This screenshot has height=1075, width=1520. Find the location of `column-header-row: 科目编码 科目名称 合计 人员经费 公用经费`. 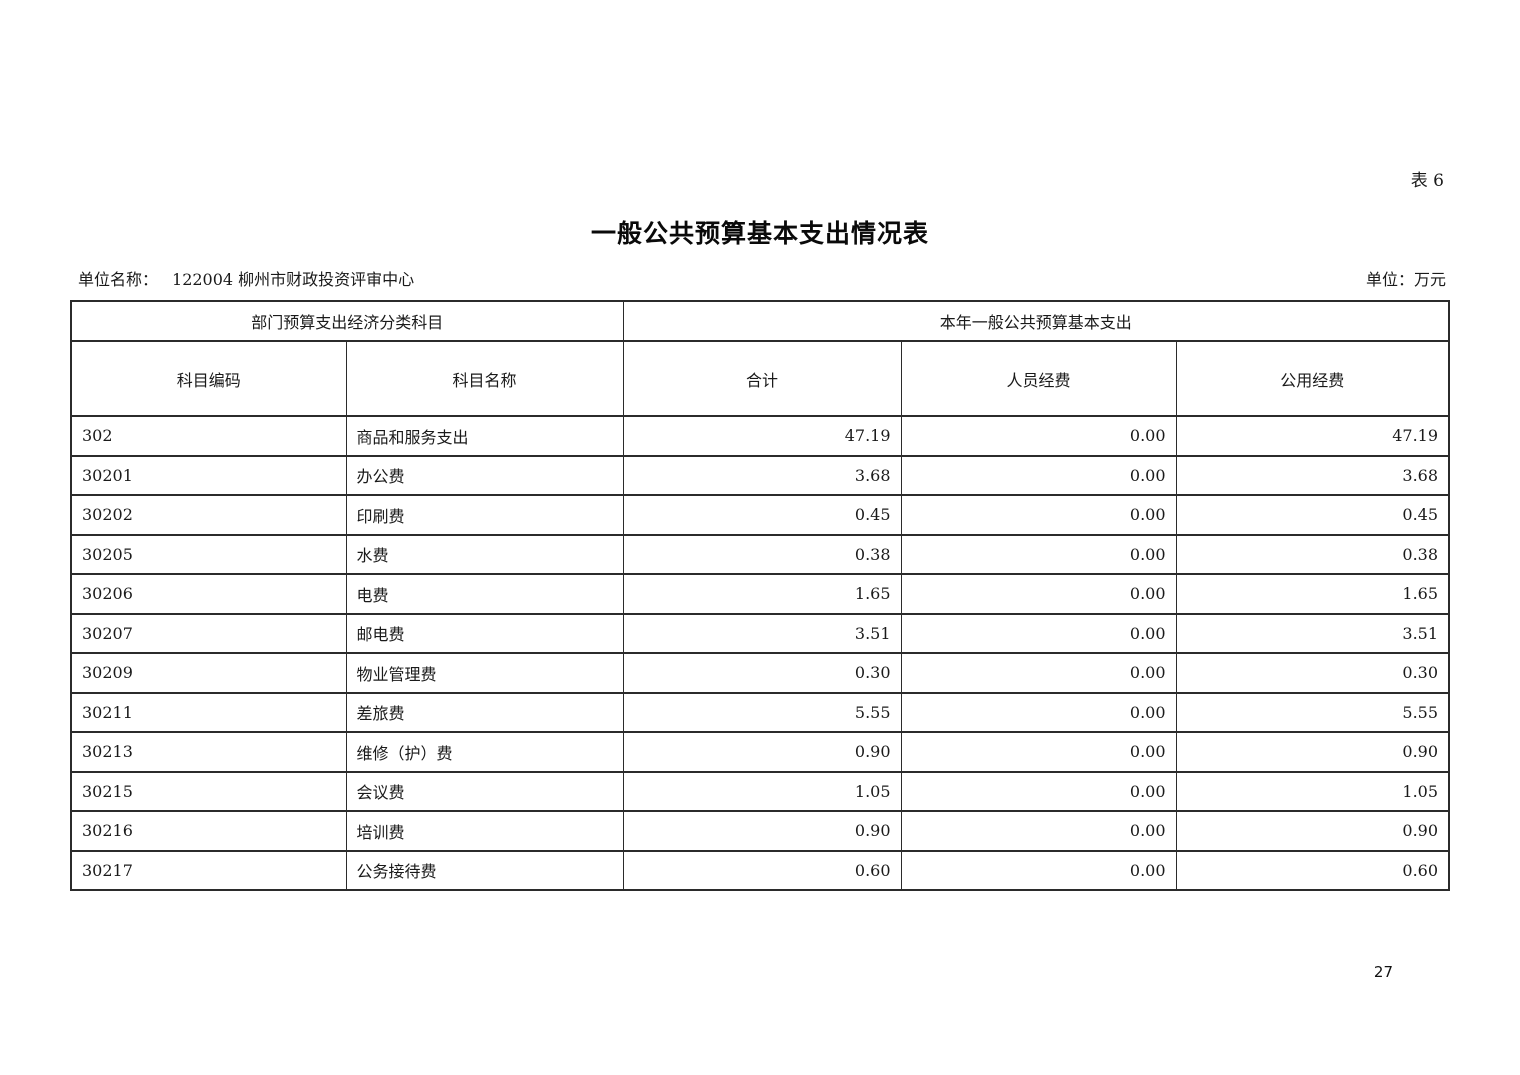

column-header-row: 科目编码 科目名称 合计 人员经费 公用经费 is located at coordinates (760, 379).